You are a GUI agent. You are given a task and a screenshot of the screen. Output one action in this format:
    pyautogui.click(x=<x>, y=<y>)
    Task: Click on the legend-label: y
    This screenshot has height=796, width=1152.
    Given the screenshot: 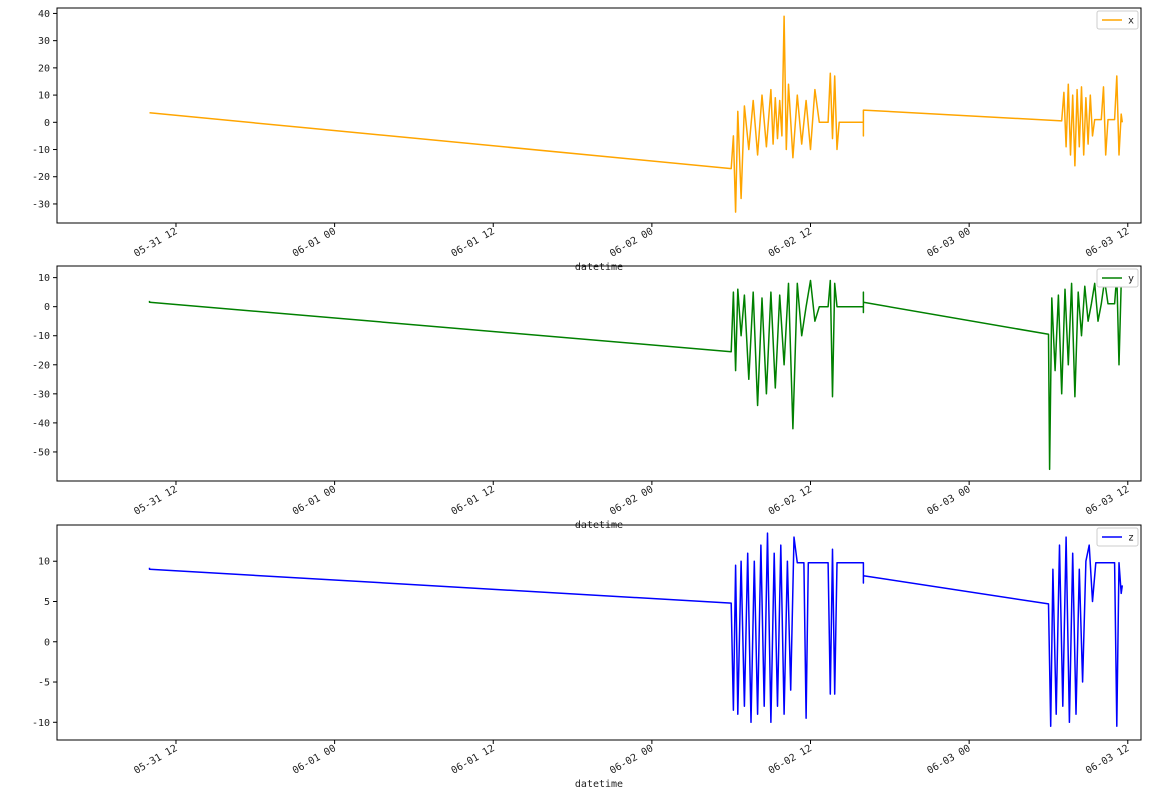 What is the action you would take?
    pyautogui.click(x=1131, y=279)
    